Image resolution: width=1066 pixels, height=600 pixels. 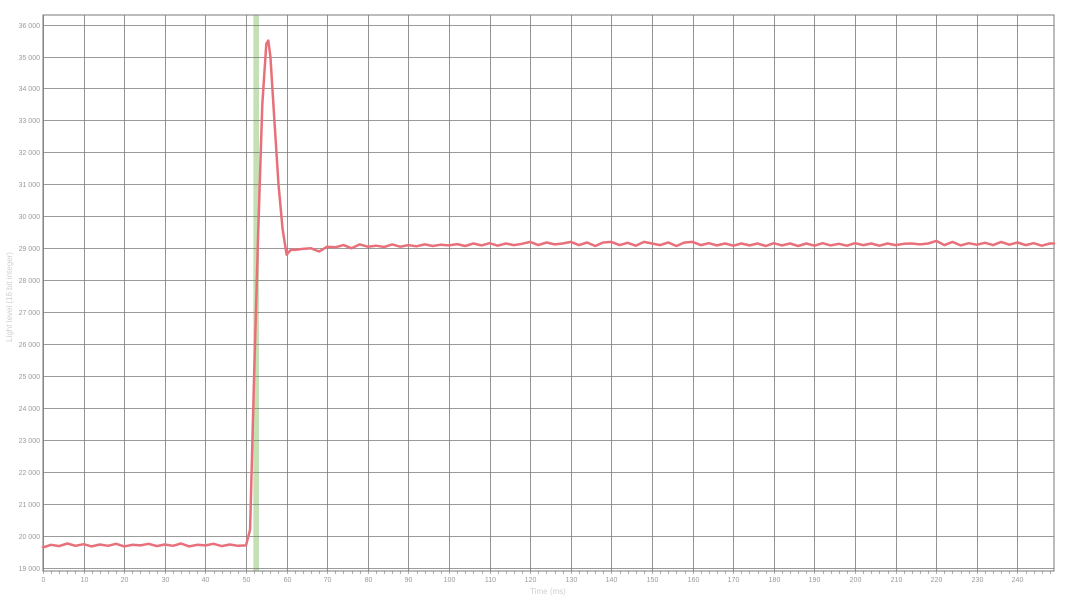 I want to click on y-tick-label: 31 000, so click(x=30, y=185).